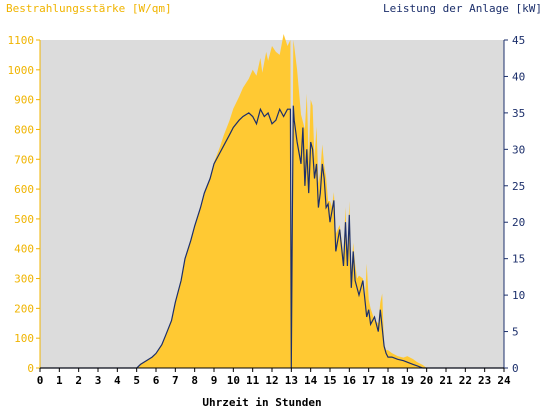  Describe the element at coordinates (24, 219) in the screenshot. I see `left-tick-label: 500` at that location.